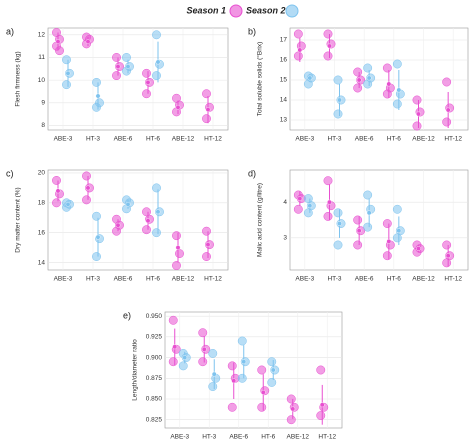 The height and width of the screenshot is (443, 474). I want to click on y-tick-label: 17, so click(284, 40).